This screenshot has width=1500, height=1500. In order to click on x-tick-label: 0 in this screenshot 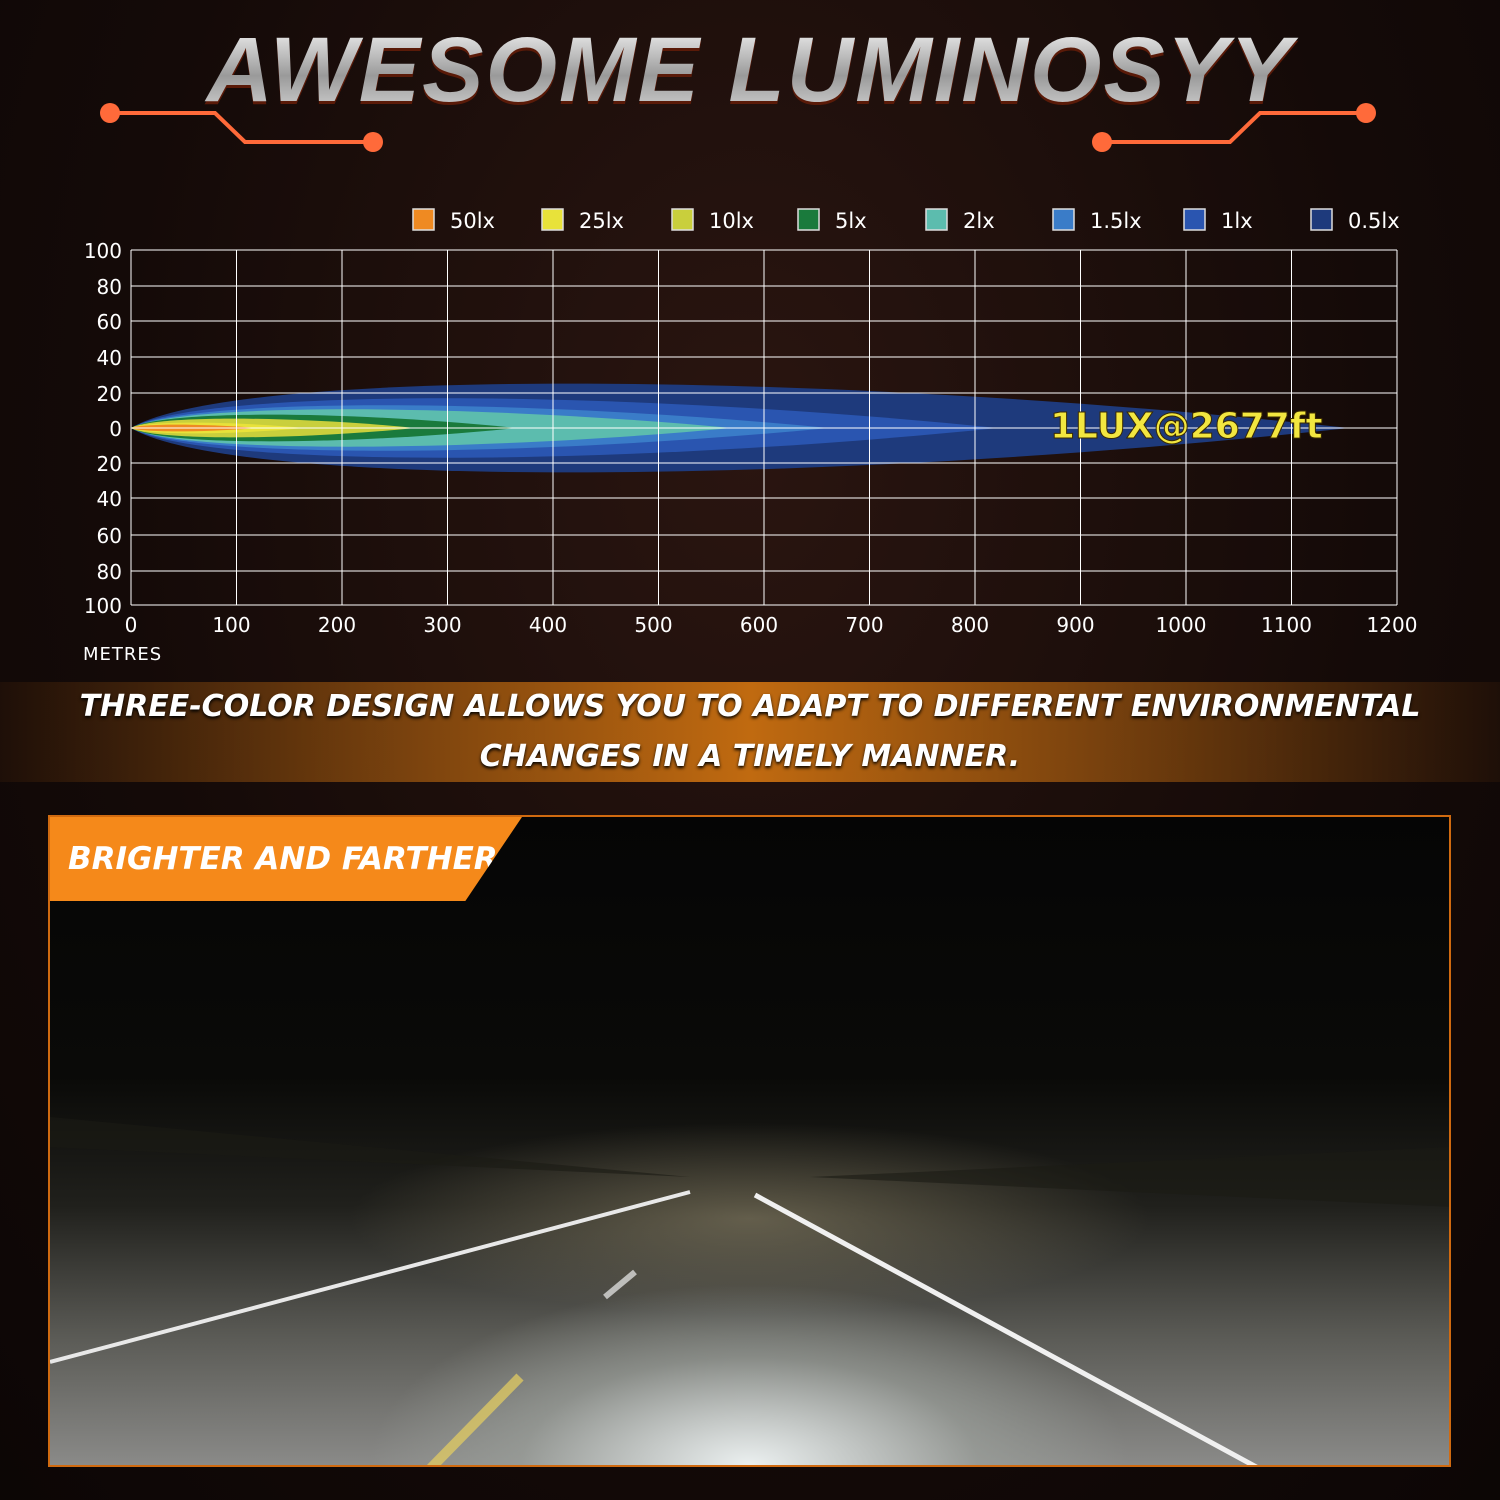, I will do `click(131, 625)`.